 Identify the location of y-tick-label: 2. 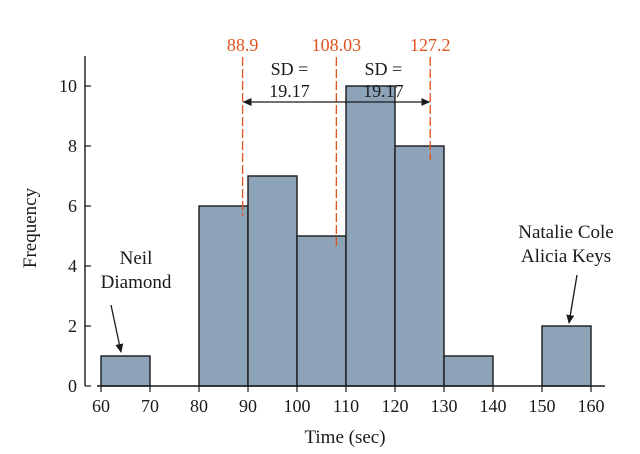
(72, 326).